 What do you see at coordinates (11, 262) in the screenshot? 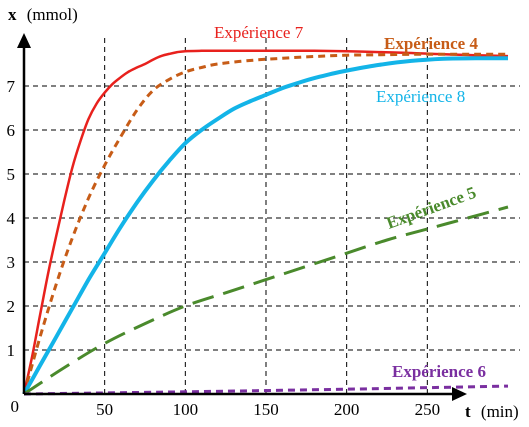
I see `y-tick-label: 3` at bounding box center [11, 262].